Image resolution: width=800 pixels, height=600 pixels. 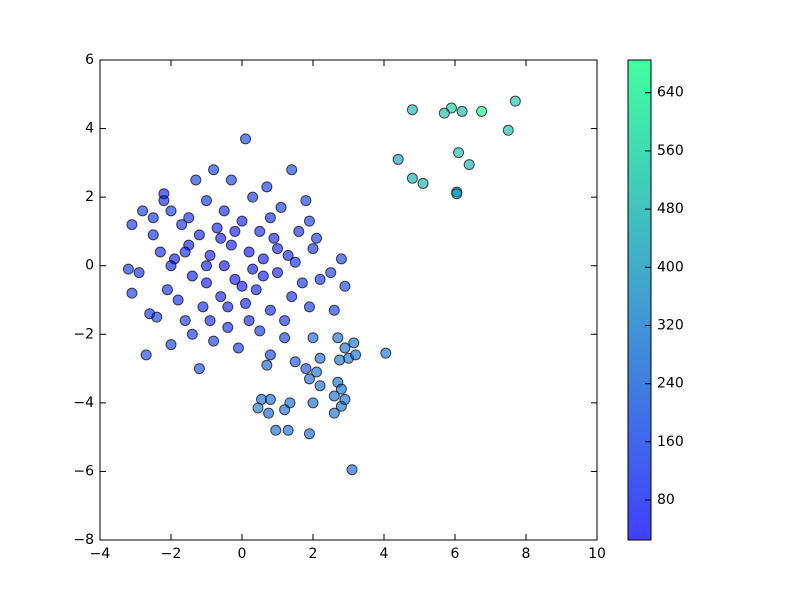 I want to click on colorbar-tick-label: 80, so click(x=666, y=500).